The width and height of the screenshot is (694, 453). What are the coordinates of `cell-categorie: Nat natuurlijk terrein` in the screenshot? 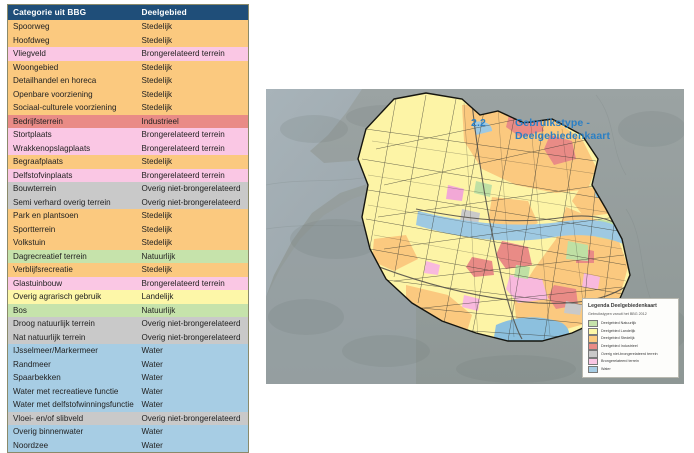 It's located at (49, 337).